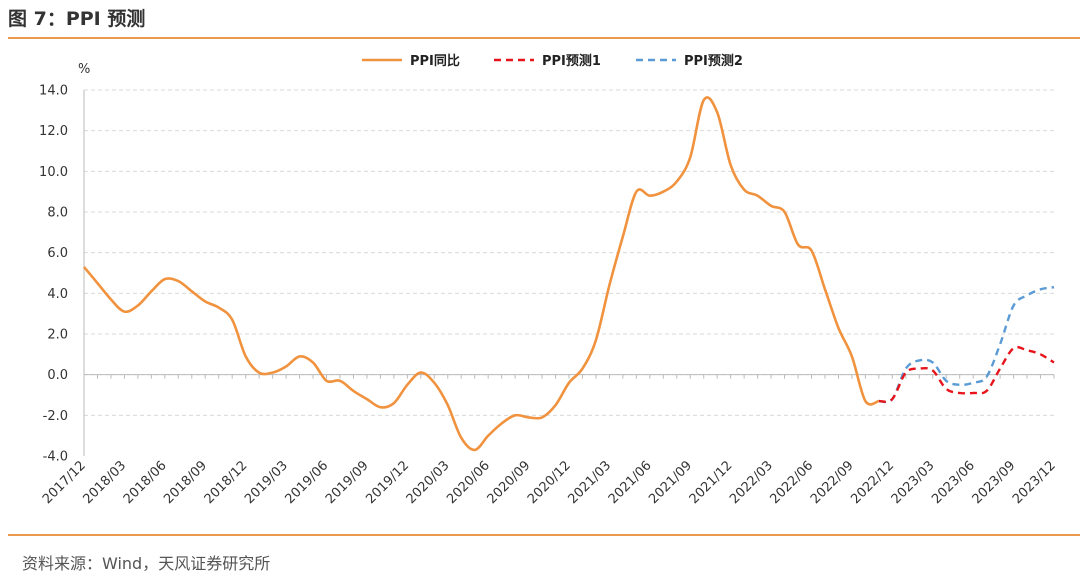 This screenshot has width=1080, height=582. I want to click on x-tick-label: 2023/03, so click(913, 482).